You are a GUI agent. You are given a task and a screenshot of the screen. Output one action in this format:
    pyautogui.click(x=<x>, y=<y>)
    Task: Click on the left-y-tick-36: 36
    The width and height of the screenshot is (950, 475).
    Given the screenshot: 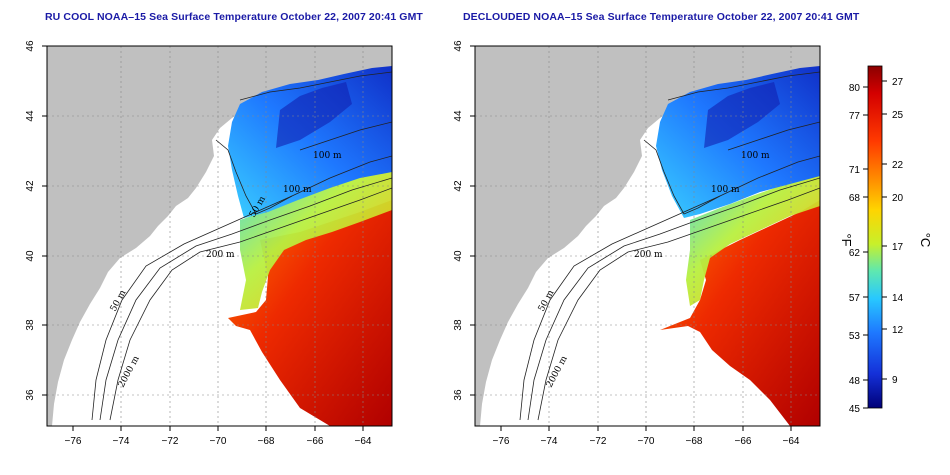 What is the action you would take?
    pyautogui.click(x=30, y=395)
    